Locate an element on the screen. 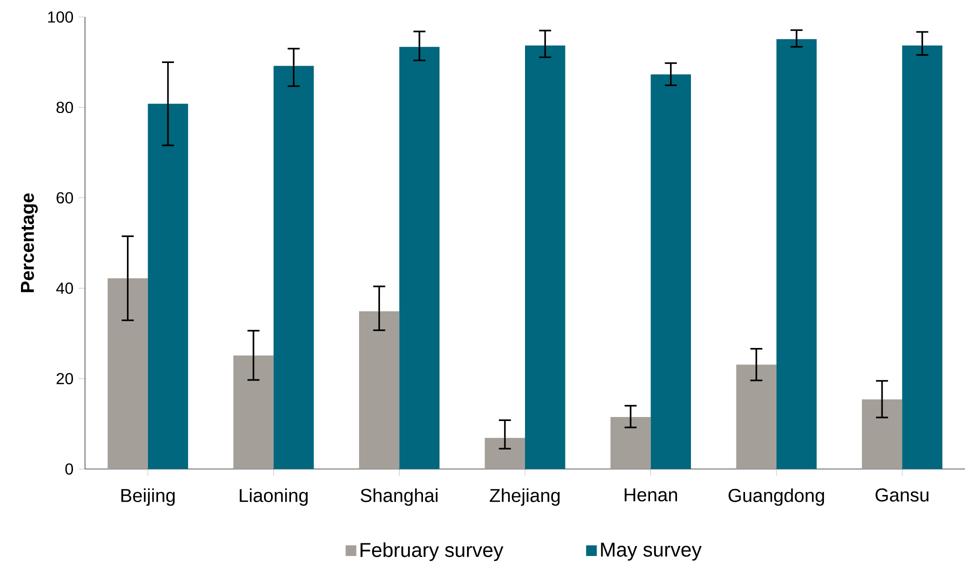  y-tick-label: 100 is located at coordinates (61, 17).